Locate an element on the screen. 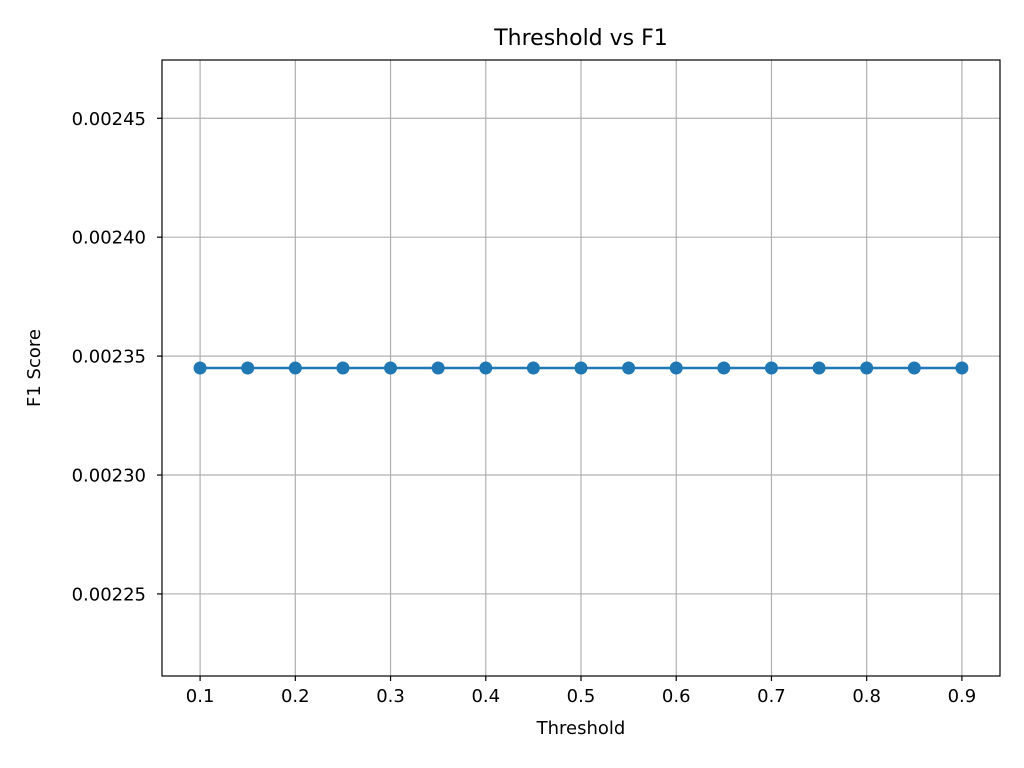 The width and height of the screenshot is (1024, 768). series-layer is located at coordinates (581, 368).